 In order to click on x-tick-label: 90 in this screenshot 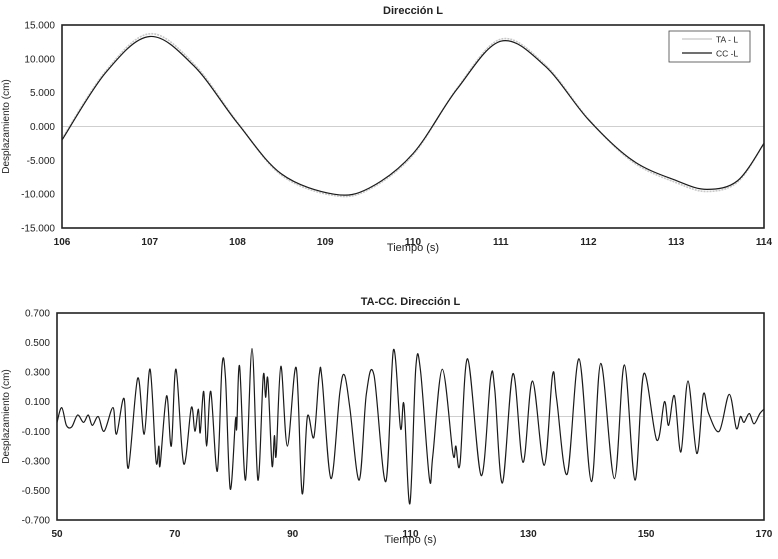, I will do `click(293, 534)`.